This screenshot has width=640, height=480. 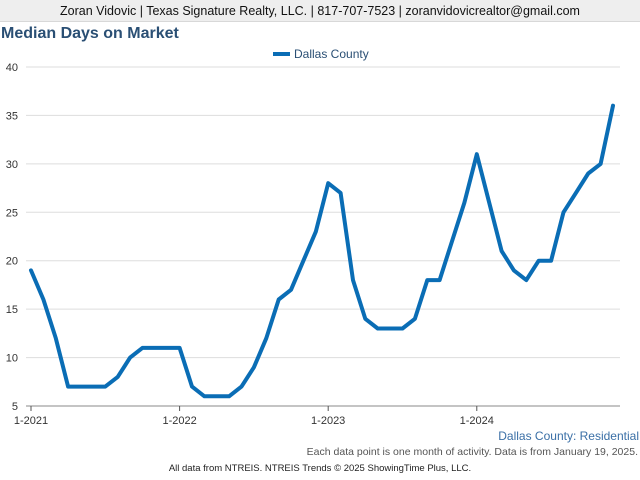 I want to click on chart-title: Median Days on Market, so click(x=90, y=33).